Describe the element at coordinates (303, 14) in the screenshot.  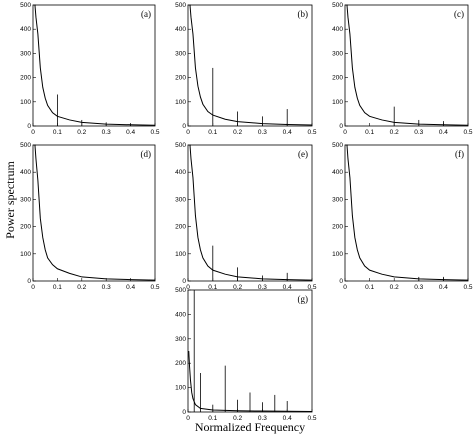
I see `panel-label: (b)` at that location.